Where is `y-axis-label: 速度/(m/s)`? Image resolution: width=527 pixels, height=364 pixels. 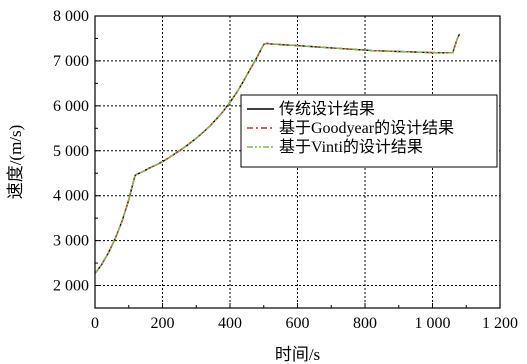
y-axis-label: 速度/(m/s) is located at coordinates (15, 162).